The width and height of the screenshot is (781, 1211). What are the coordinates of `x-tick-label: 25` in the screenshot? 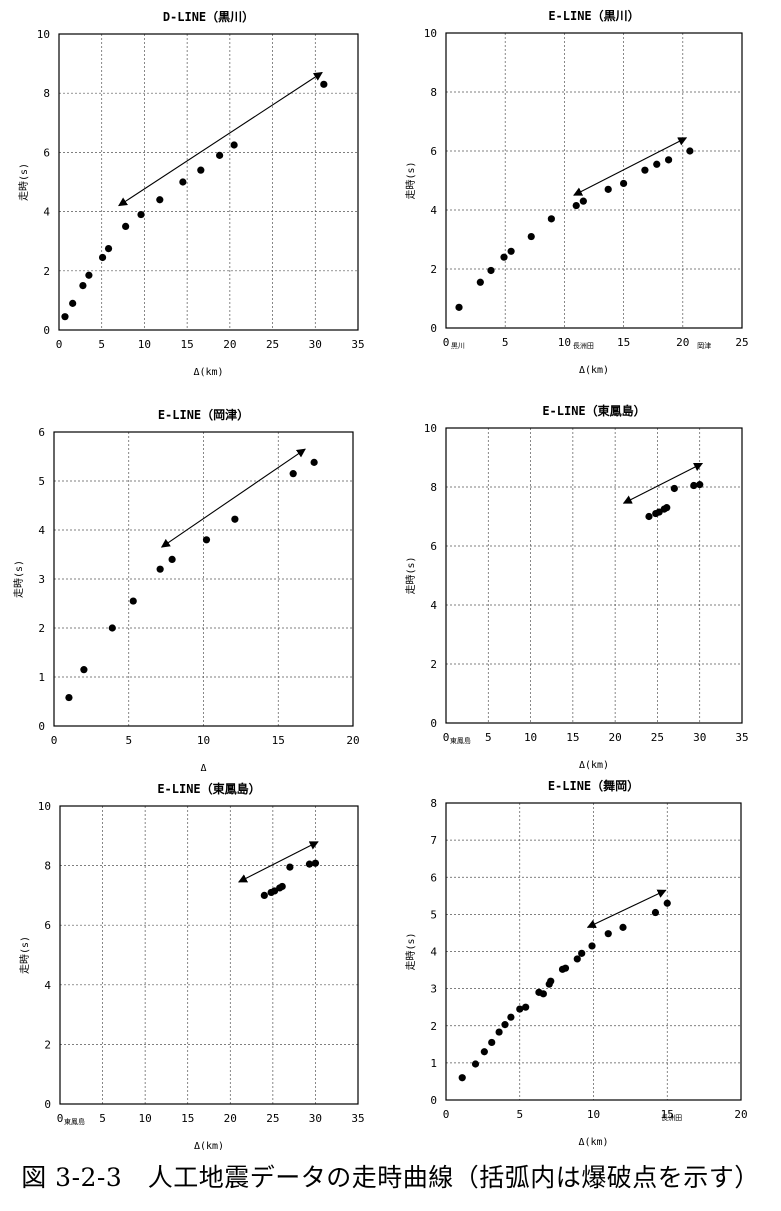 It's located at (657, 737).